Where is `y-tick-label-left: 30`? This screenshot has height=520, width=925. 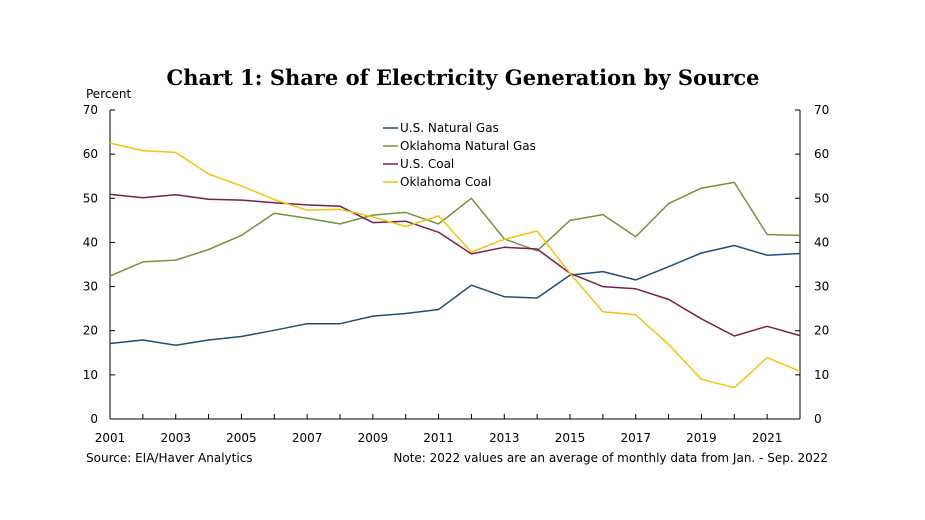 y-tick-label-left: 30 is located at coordinates (90, 287).